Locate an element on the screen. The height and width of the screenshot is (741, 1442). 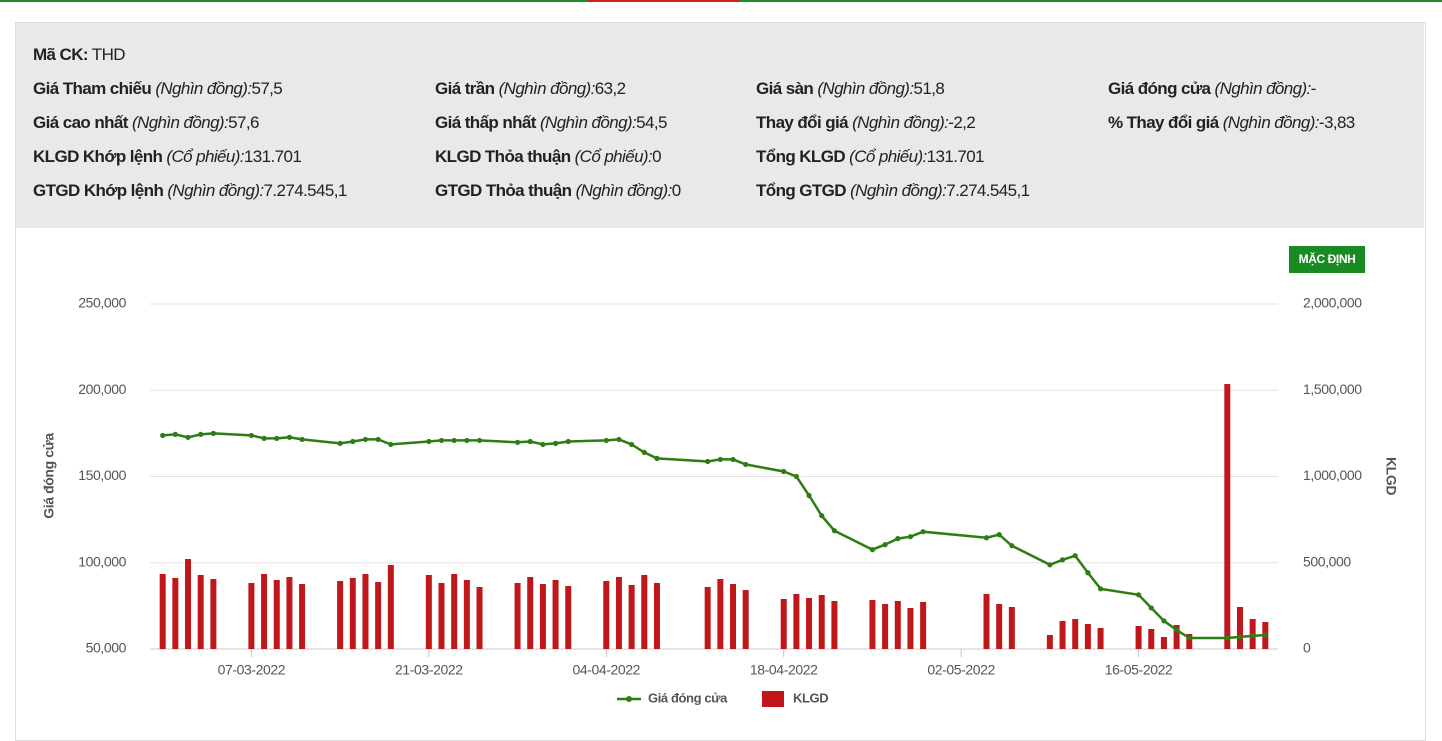
field-label: Giá đóng cửa is located at coordinates (1159, 88).